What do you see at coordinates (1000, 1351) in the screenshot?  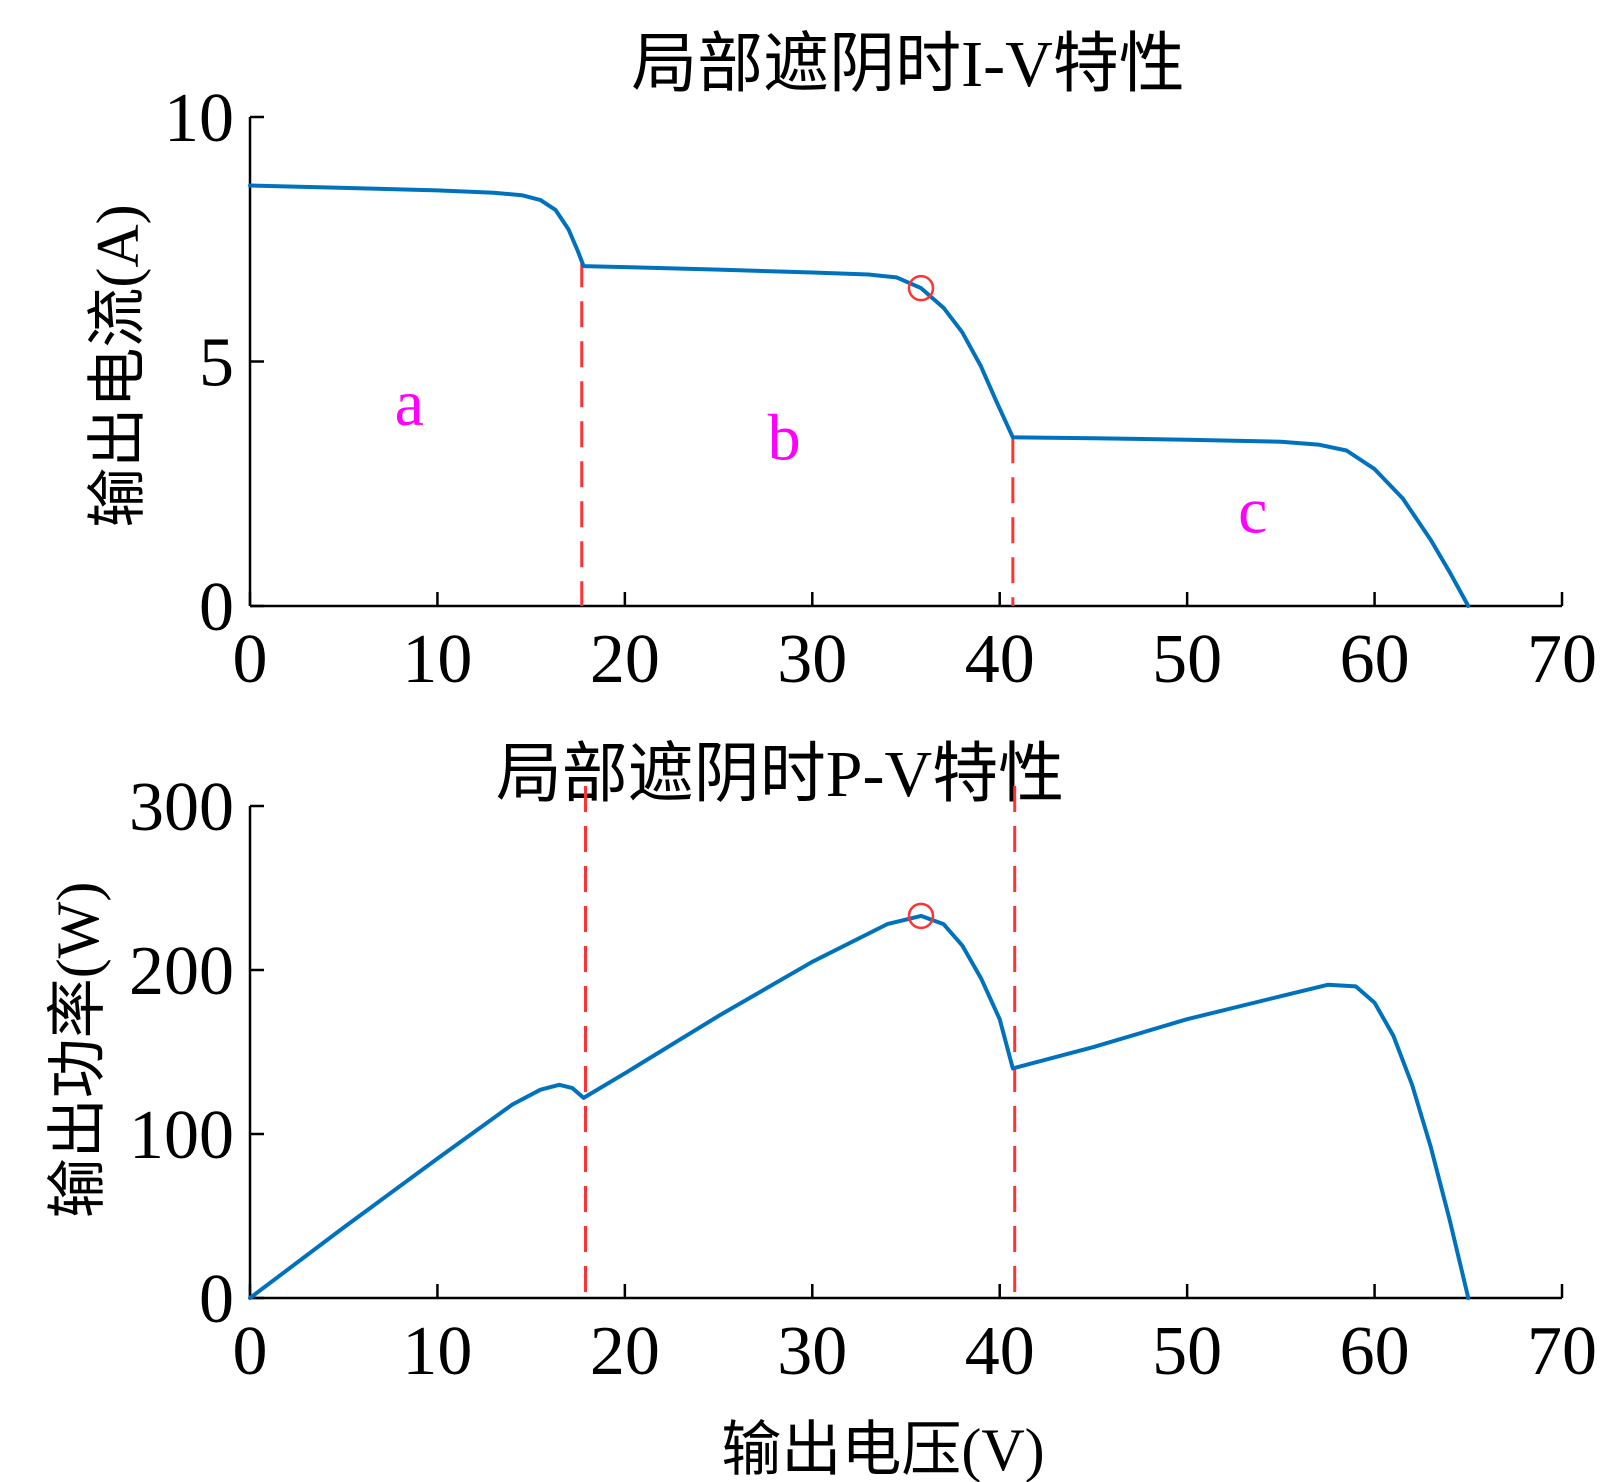 I see `pv-x-tick-label: 40` at bounding box center [1000, 1351].